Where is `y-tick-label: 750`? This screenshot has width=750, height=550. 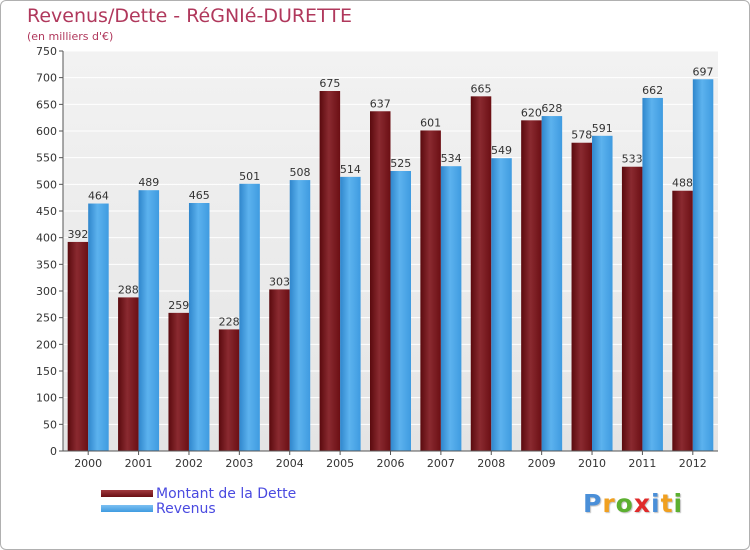 y-tick-label: 750 is located at coordinates (46, 51).